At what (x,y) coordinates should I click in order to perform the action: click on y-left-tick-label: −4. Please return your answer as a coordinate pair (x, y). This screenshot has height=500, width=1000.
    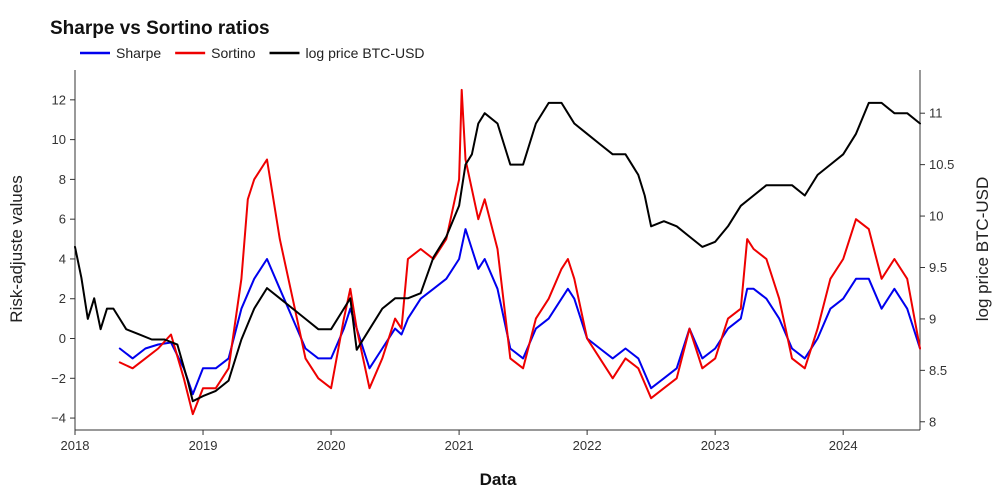
    Looking at the image, I should click on (58, 418).